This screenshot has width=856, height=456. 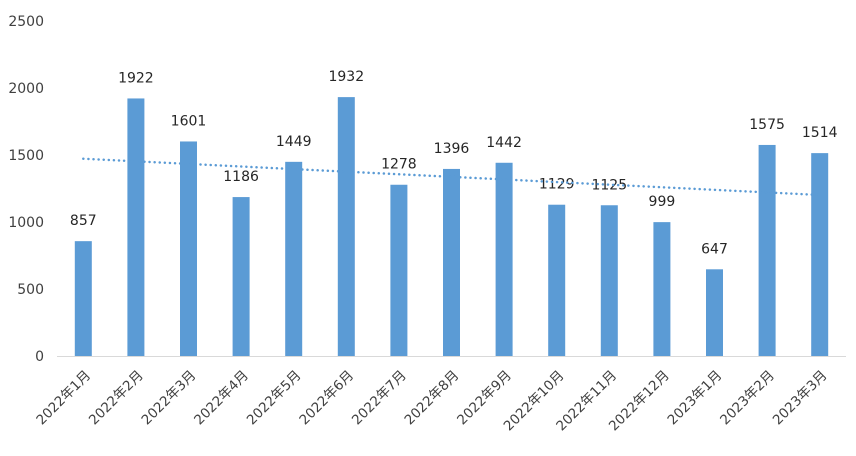 I want to click on data-label: 647, so click(x=714, y=249).